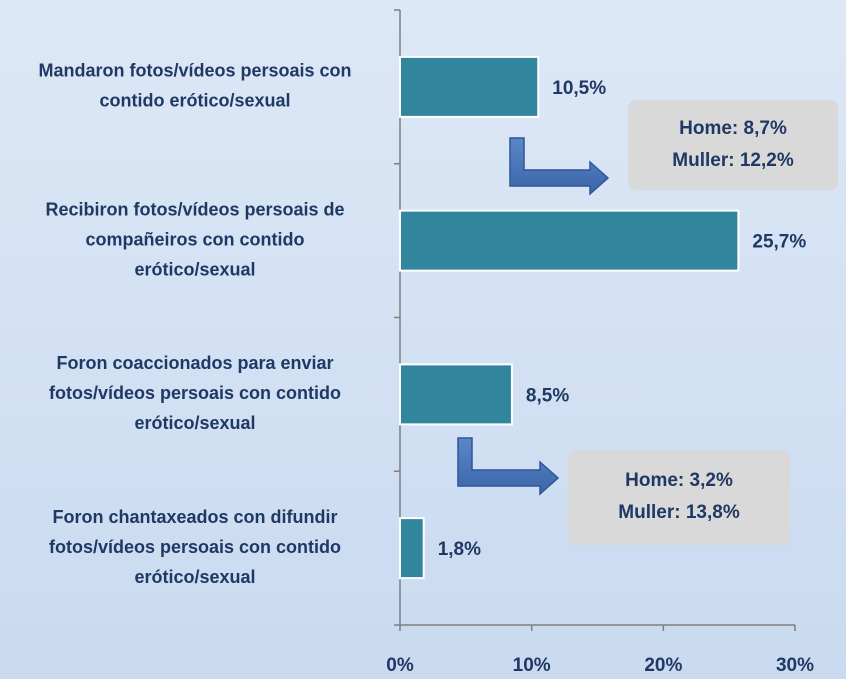 The image size is (846, 679). Describe the element at coordinates (194, 101) in the screenshot. I see `category-label: contido erótico/sexual` at that location.